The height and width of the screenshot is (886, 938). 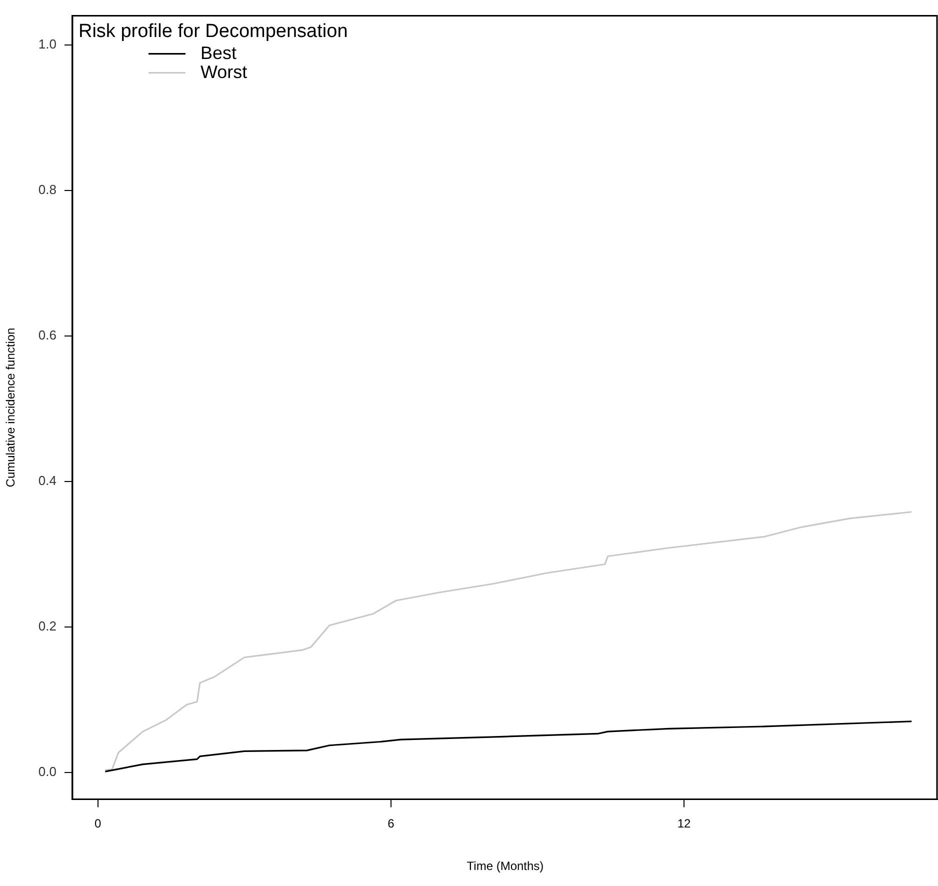 I want to click on y-axis-title: Cumulative incidence function, so click(x=11, y=408).